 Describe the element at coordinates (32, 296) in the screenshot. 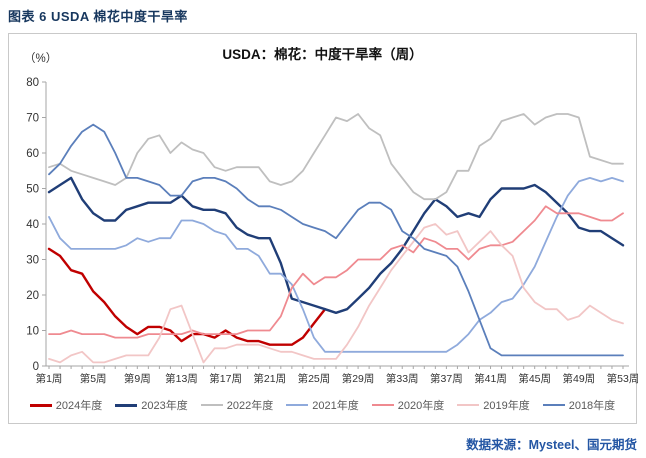

I see `y-tick-label: 20` at that location.